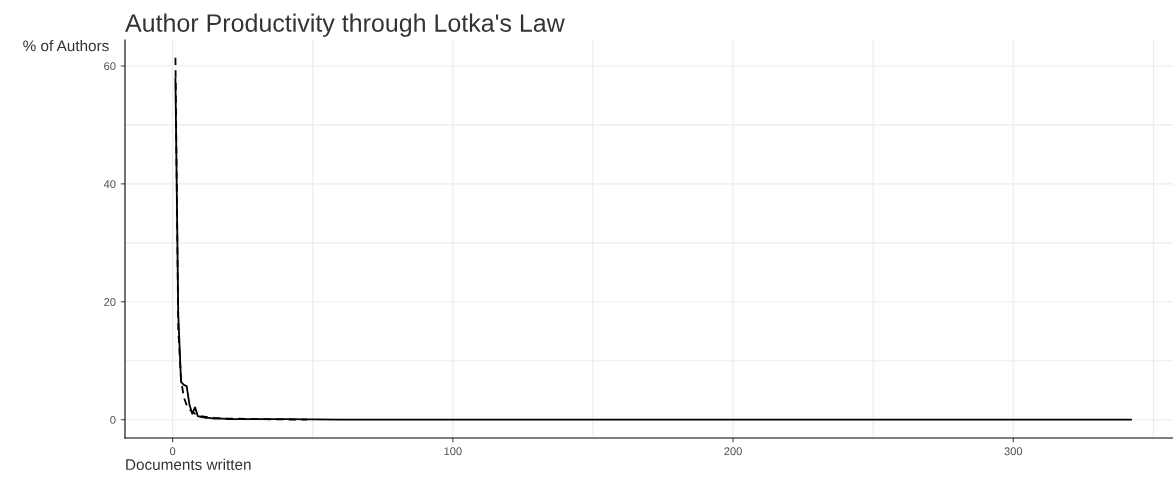 The height and width of the screenshot is (479, 1173). Describe the element at coordinates (345, 25) in the screenshot. I see `chart-title: Author Productivity through Lotka's Law` at that location.